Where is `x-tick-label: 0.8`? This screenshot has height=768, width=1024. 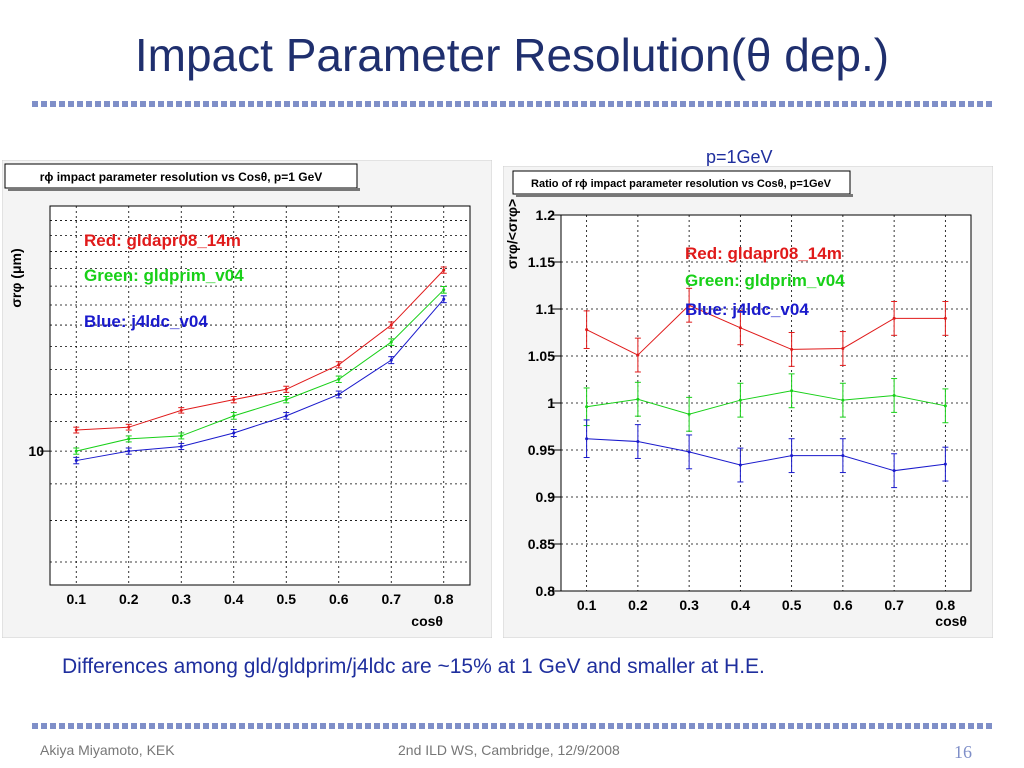
x-tick-label: 0.8 is located at coordinates (444, 599).